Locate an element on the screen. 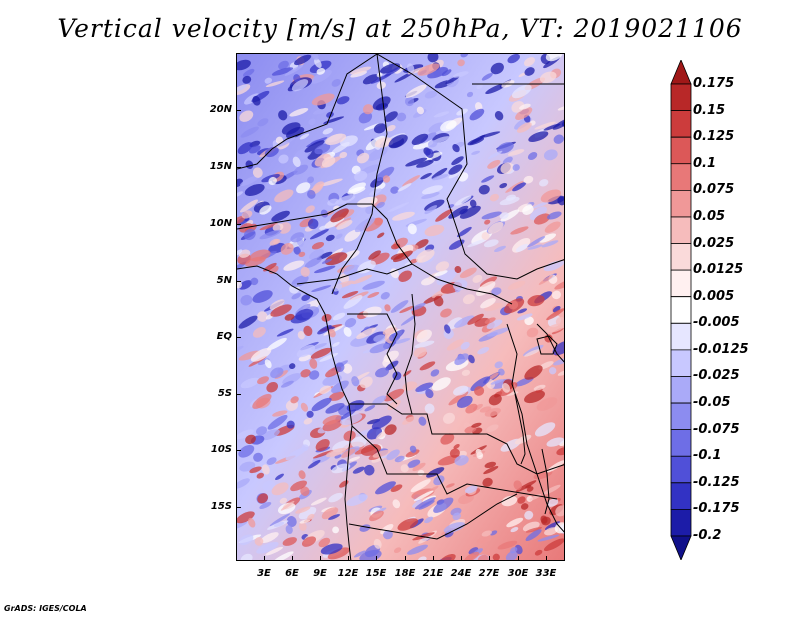  lat-tick is located at coordinates (238, 337).